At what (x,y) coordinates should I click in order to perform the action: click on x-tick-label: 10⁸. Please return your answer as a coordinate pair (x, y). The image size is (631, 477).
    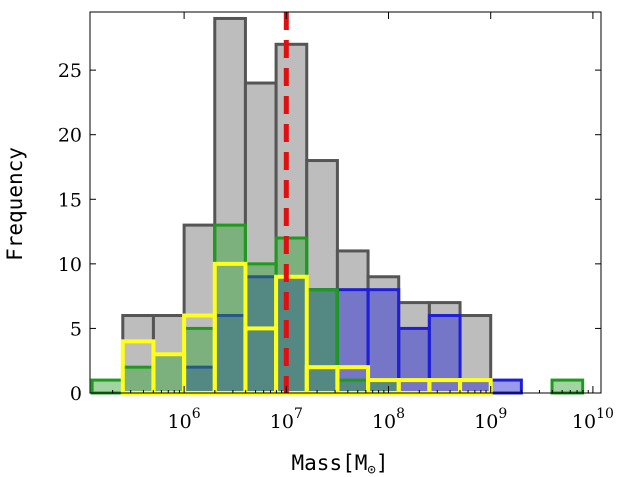
    Looking at the image, I should click on (388, 419).